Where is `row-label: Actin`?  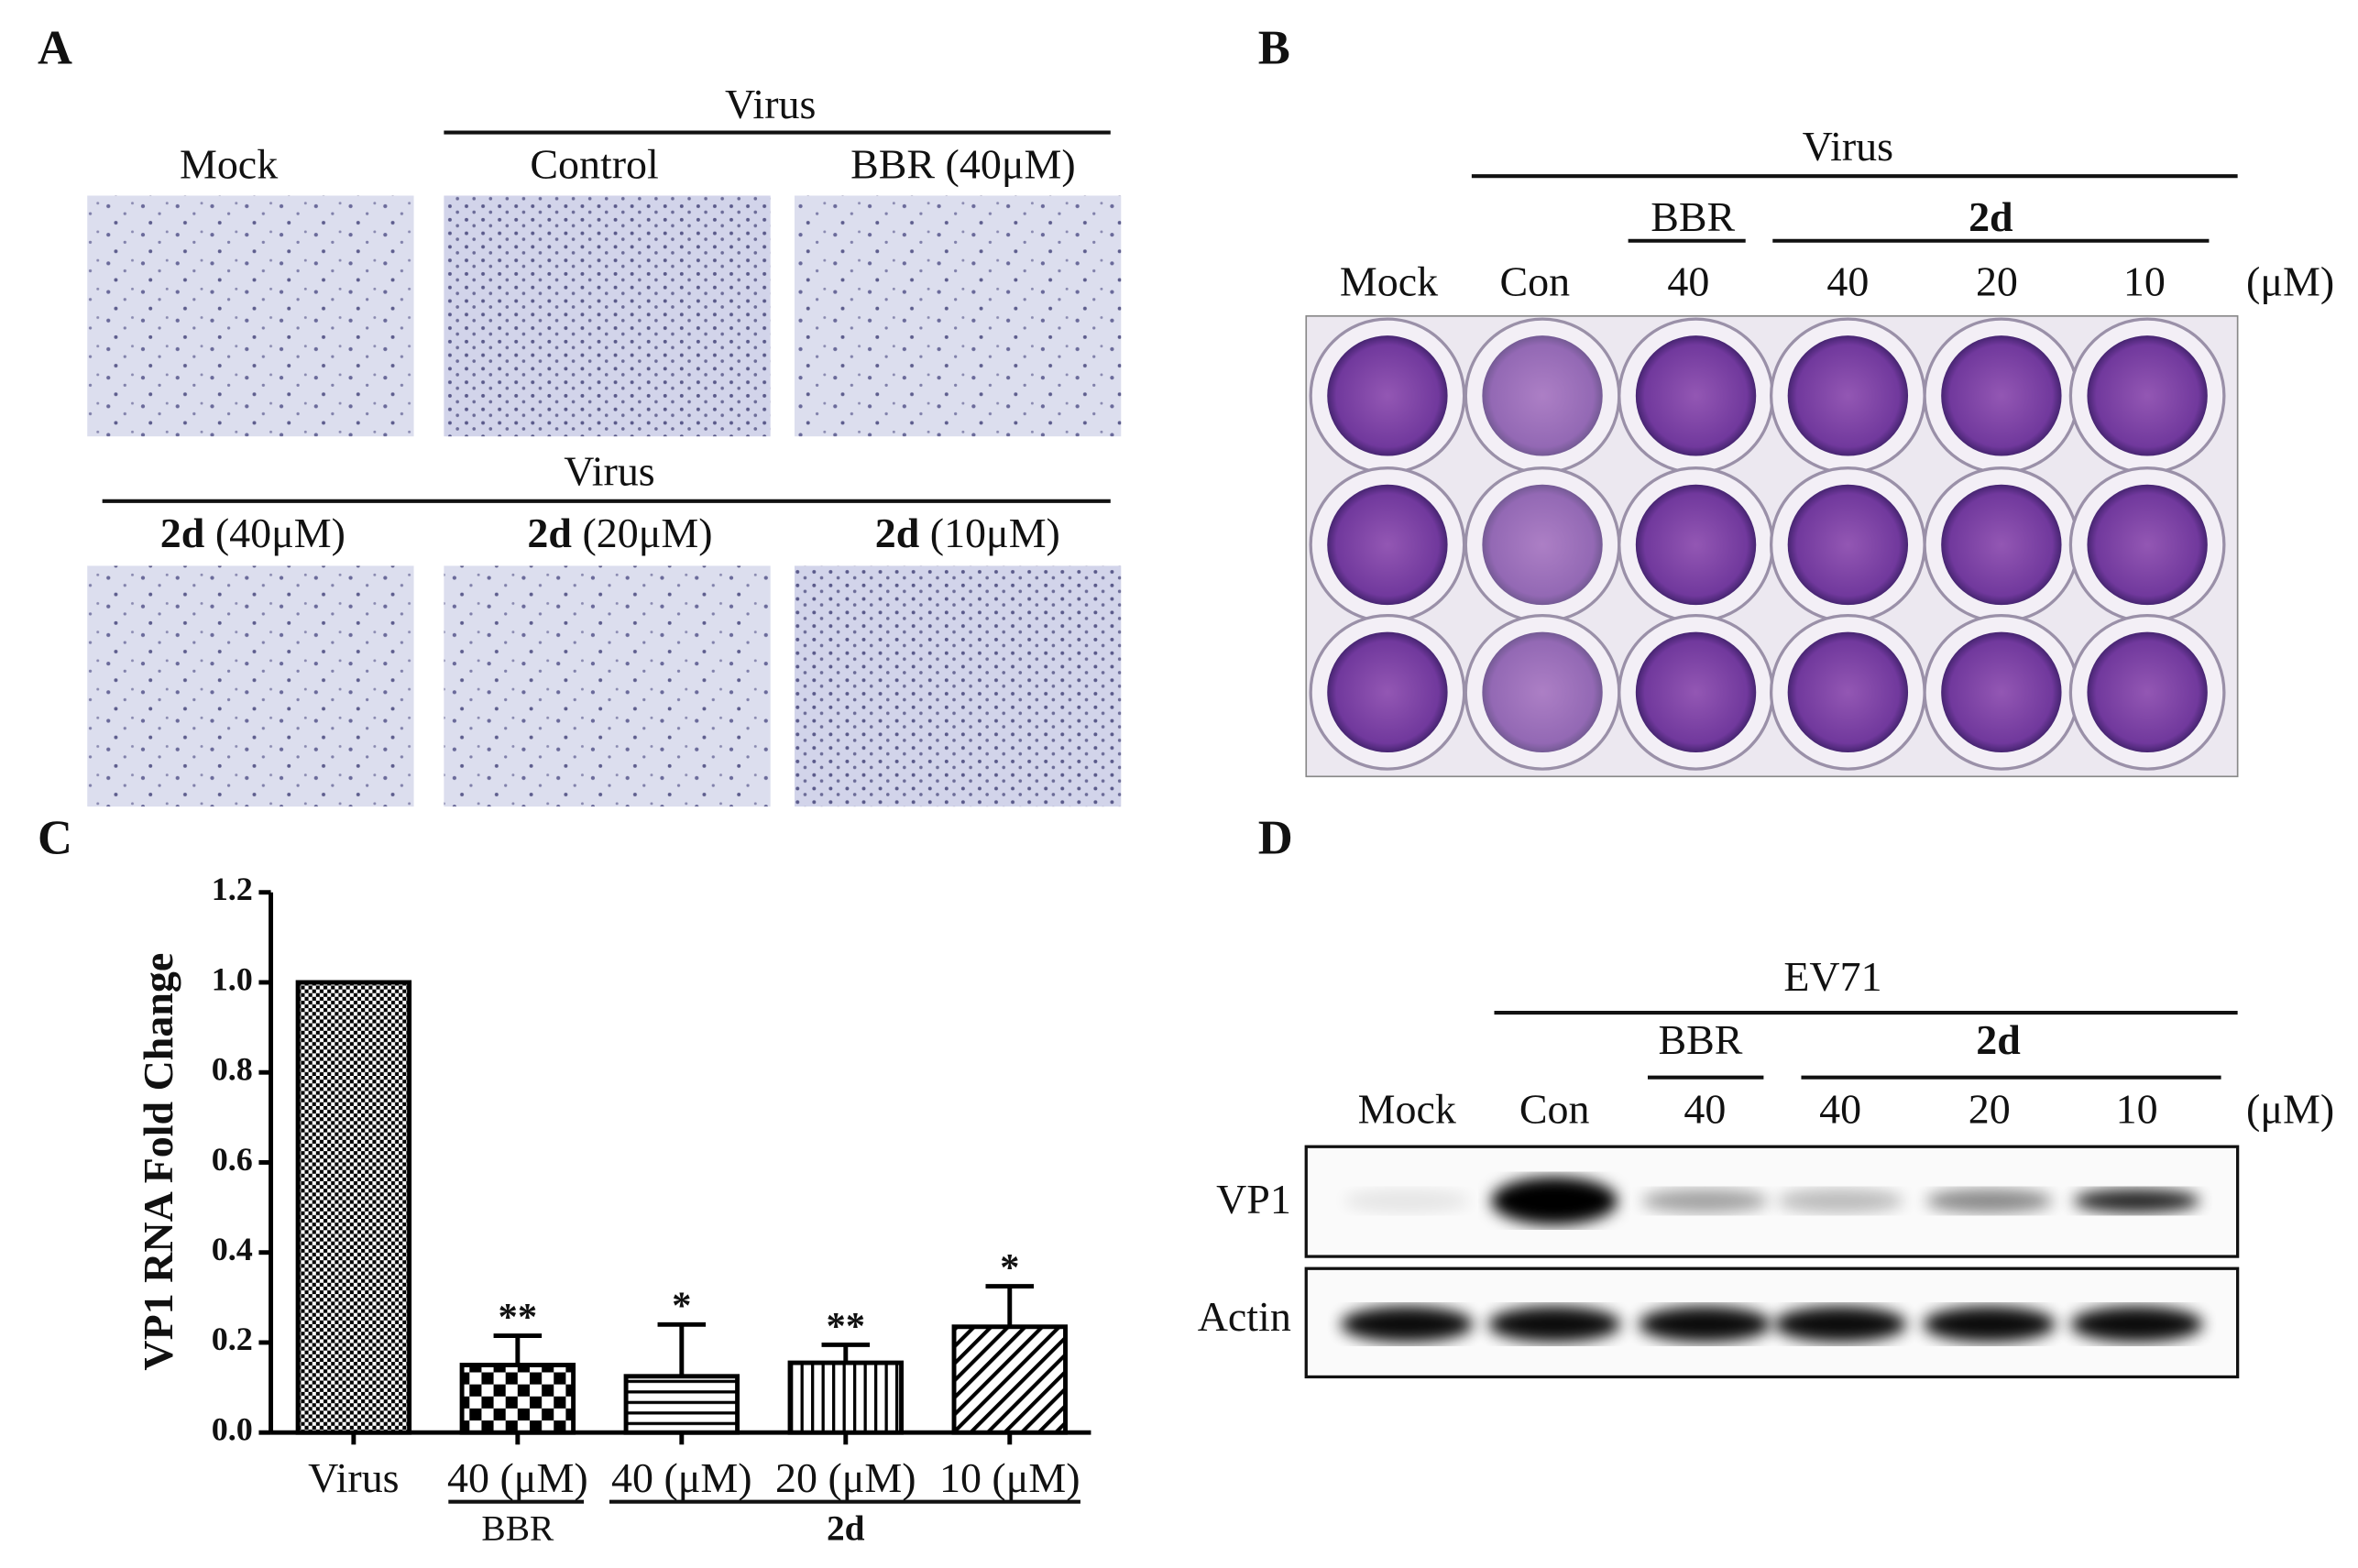 row-label: Actin is located at coordinates (1244, 1316).